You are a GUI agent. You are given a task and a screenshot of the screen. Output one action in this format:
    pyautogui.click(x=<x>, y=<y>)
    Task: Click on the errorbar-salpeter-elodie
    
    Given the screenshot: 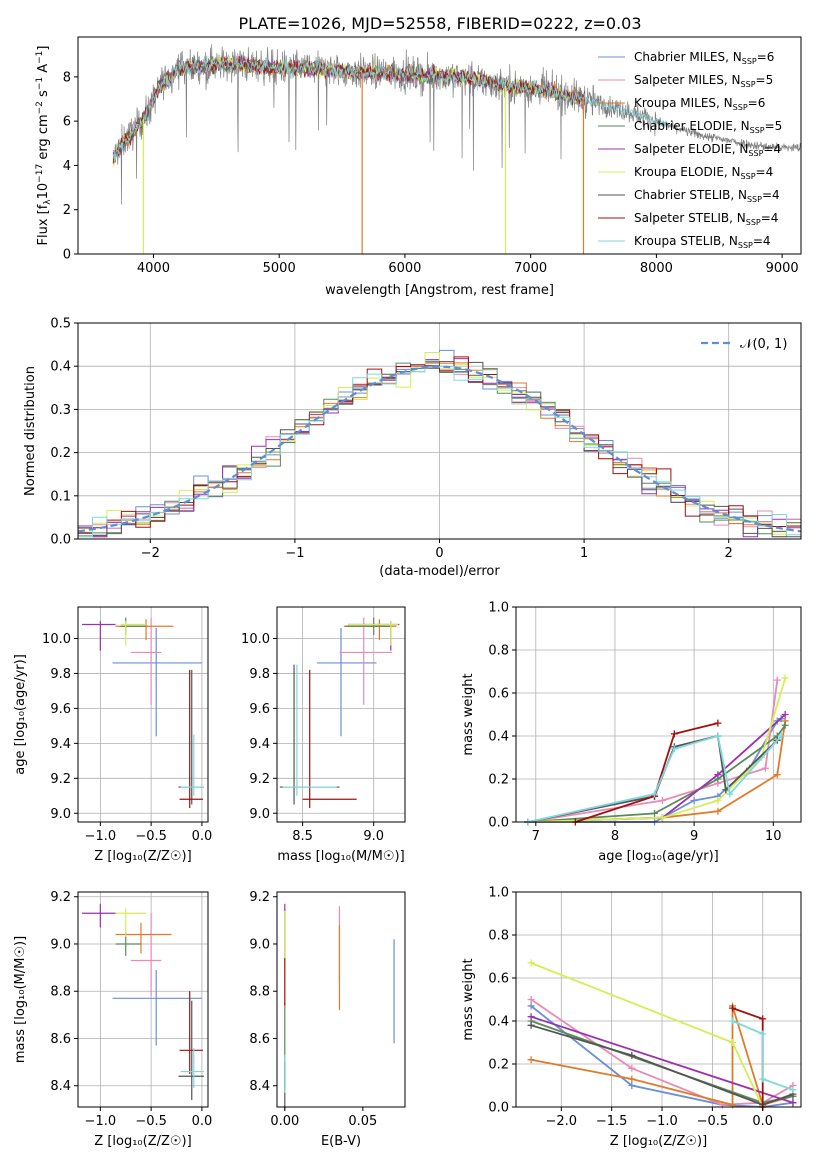 What is the action you would take?
    pyautogui.click(x=99, y=915)
    